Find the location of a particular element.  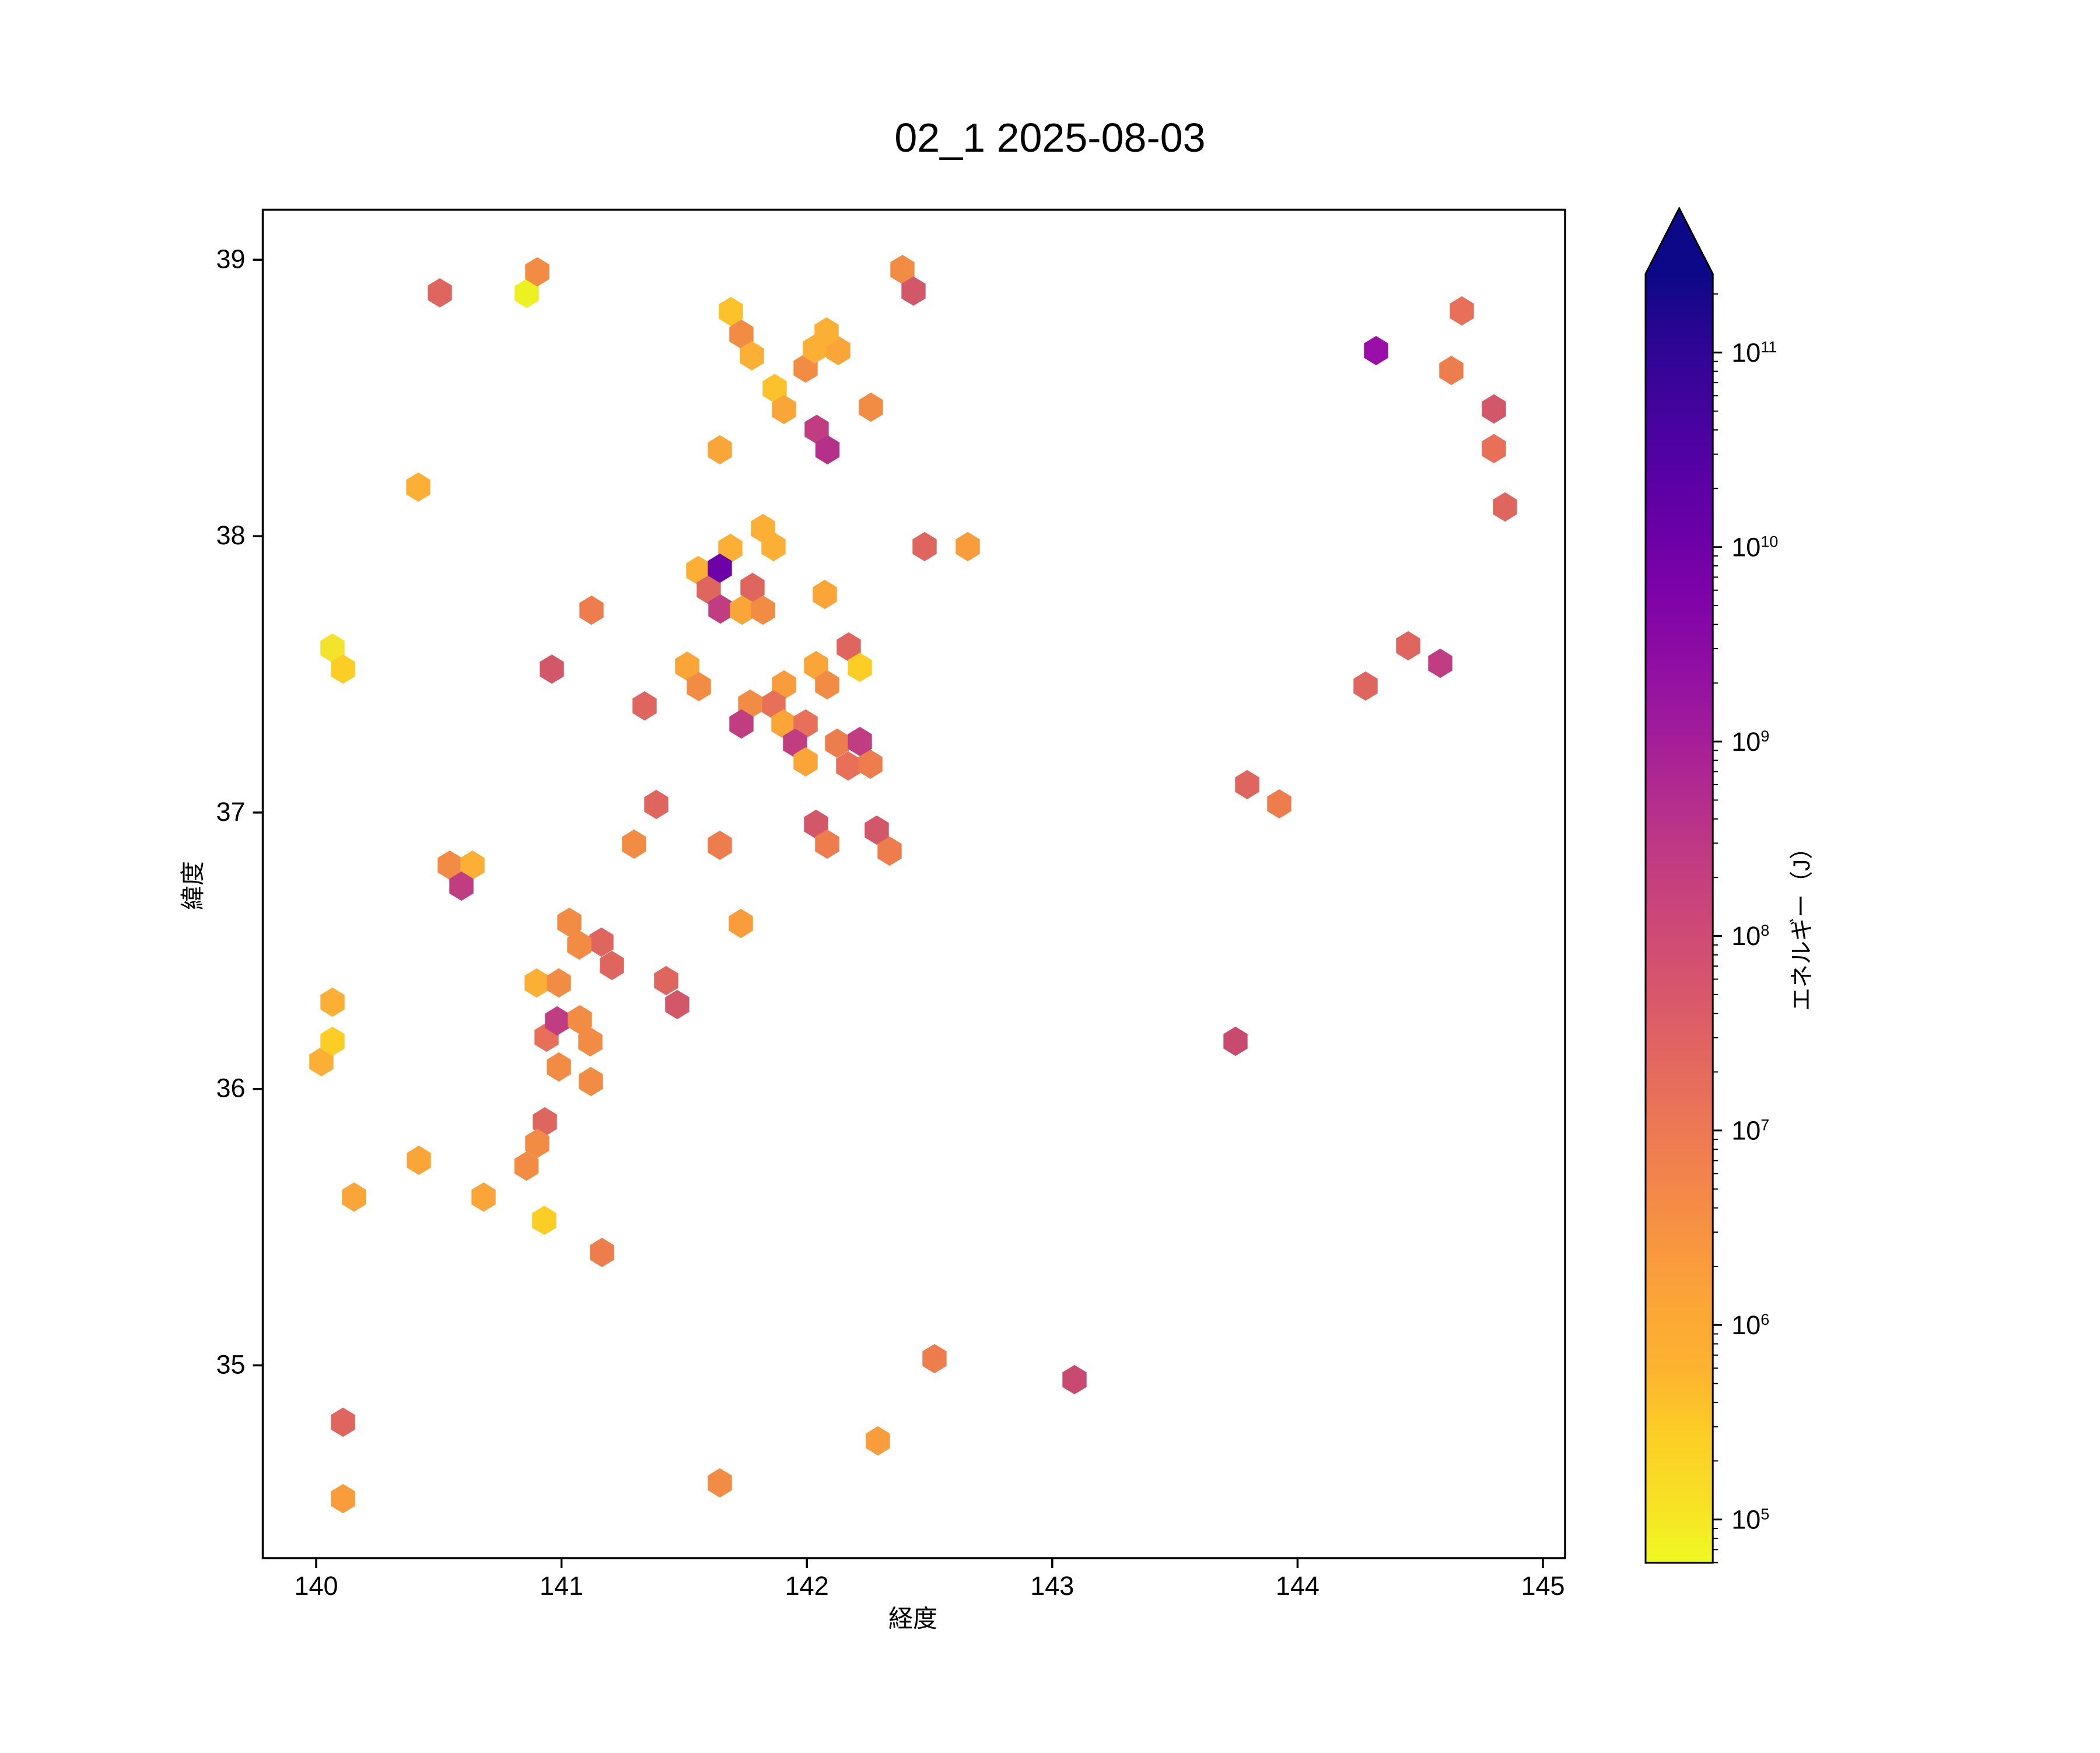

svg-text: 140 is located at coordinates (316, 1586).